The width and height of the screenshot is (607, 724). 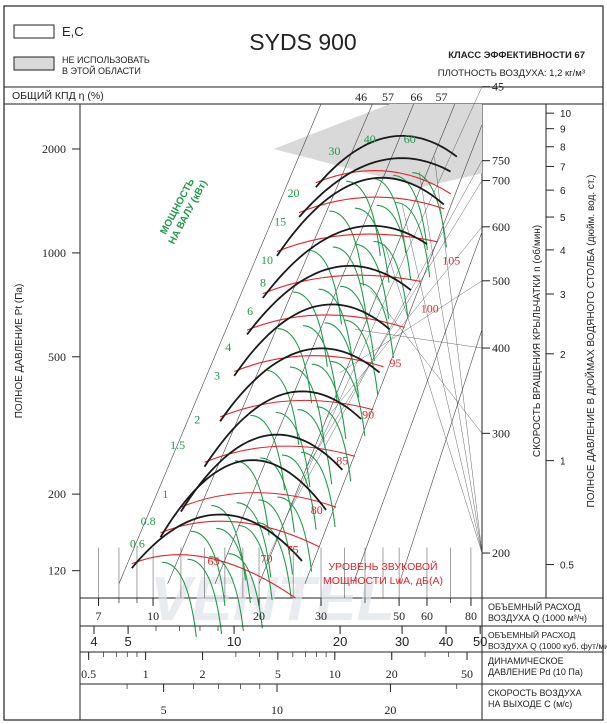 I want to click on sound-label: 65, so click(x=214, y=561).